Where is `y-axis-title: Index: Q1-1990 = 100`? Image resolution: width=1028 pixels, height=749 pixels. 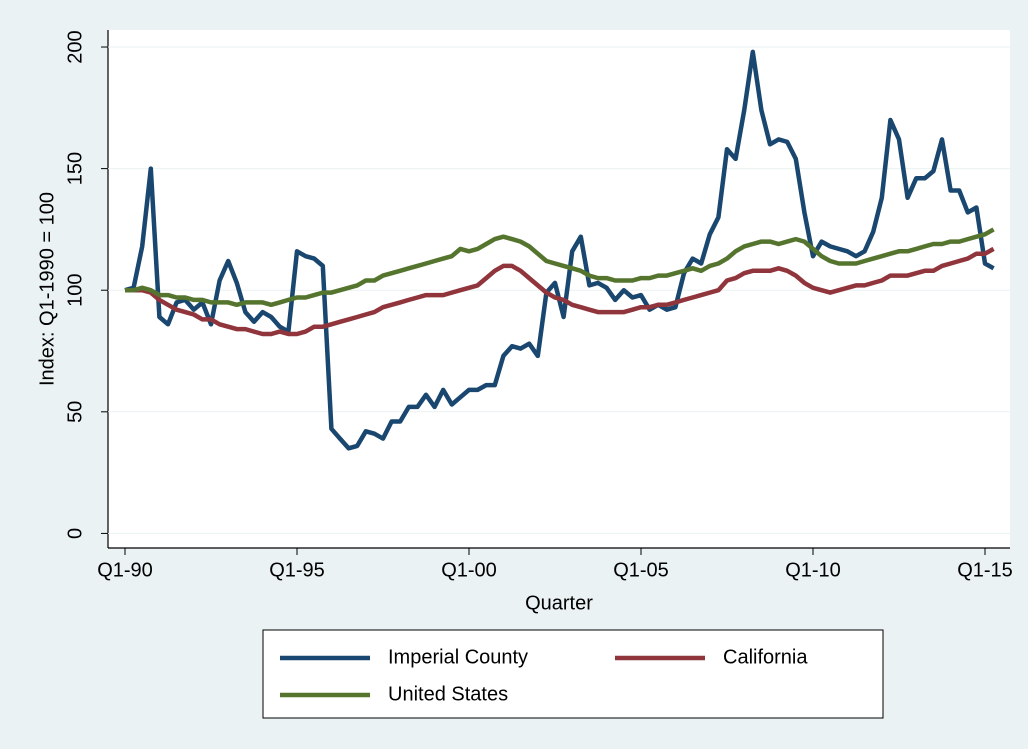
y-axis-title: Index: Q1-1990 = 100 is located at coordinates (47, 289).